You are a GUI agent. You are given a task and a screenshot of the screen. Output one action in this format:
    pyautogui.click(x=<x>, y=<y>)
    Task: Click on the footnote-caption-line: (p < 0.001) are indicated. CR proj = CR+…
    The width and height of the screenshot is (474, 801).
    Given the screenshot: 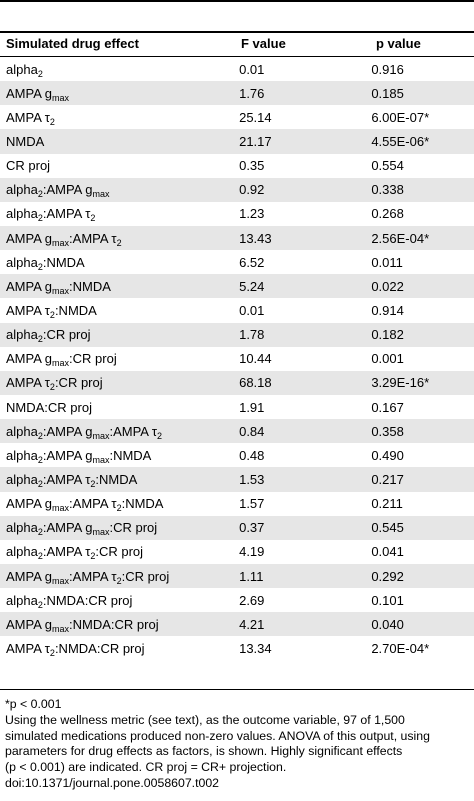 What is the action you would take?
    pyautogui.click(x=146, y=767)
    